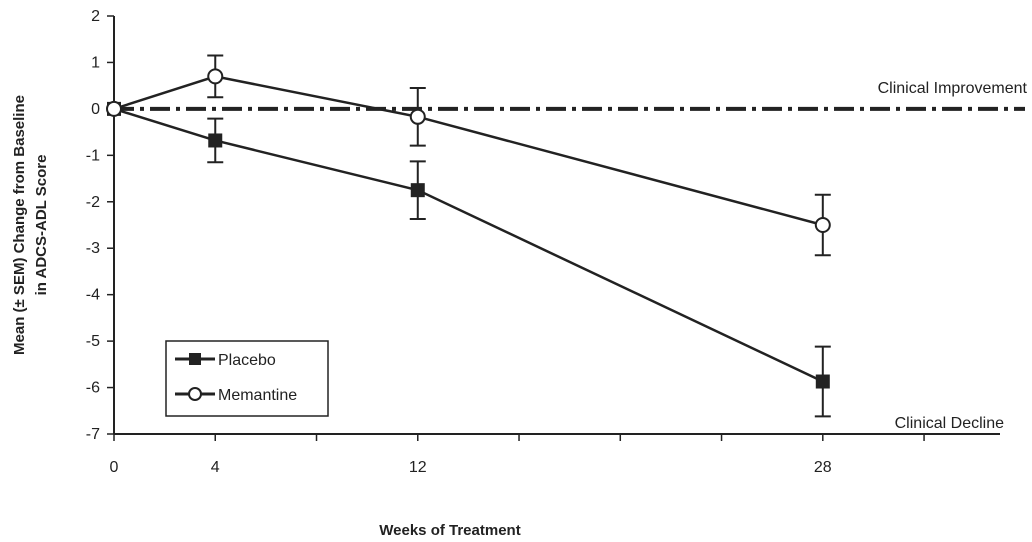 This screenshot has height=542, width=1032. What do you see at coordinates (247, 378) in the screenshot?
I see `legend: Placebo Memantine` at bounding box center [247, 378].